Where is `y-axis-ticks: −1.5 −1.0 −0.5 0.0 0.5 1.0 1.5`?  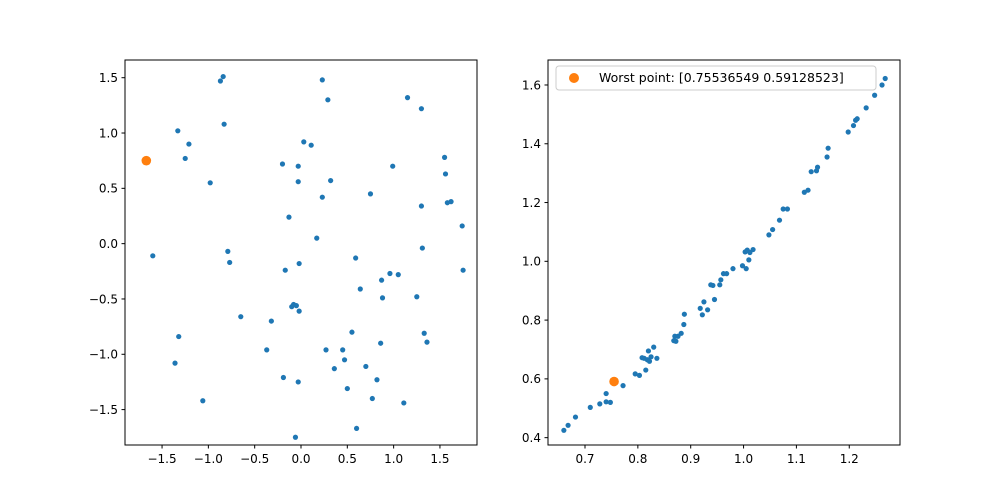
y-axis-ticks: −1.5 −1.0 −0.5 0.0 0.5 1.0 1.5 is located at coordinates (107, 244).